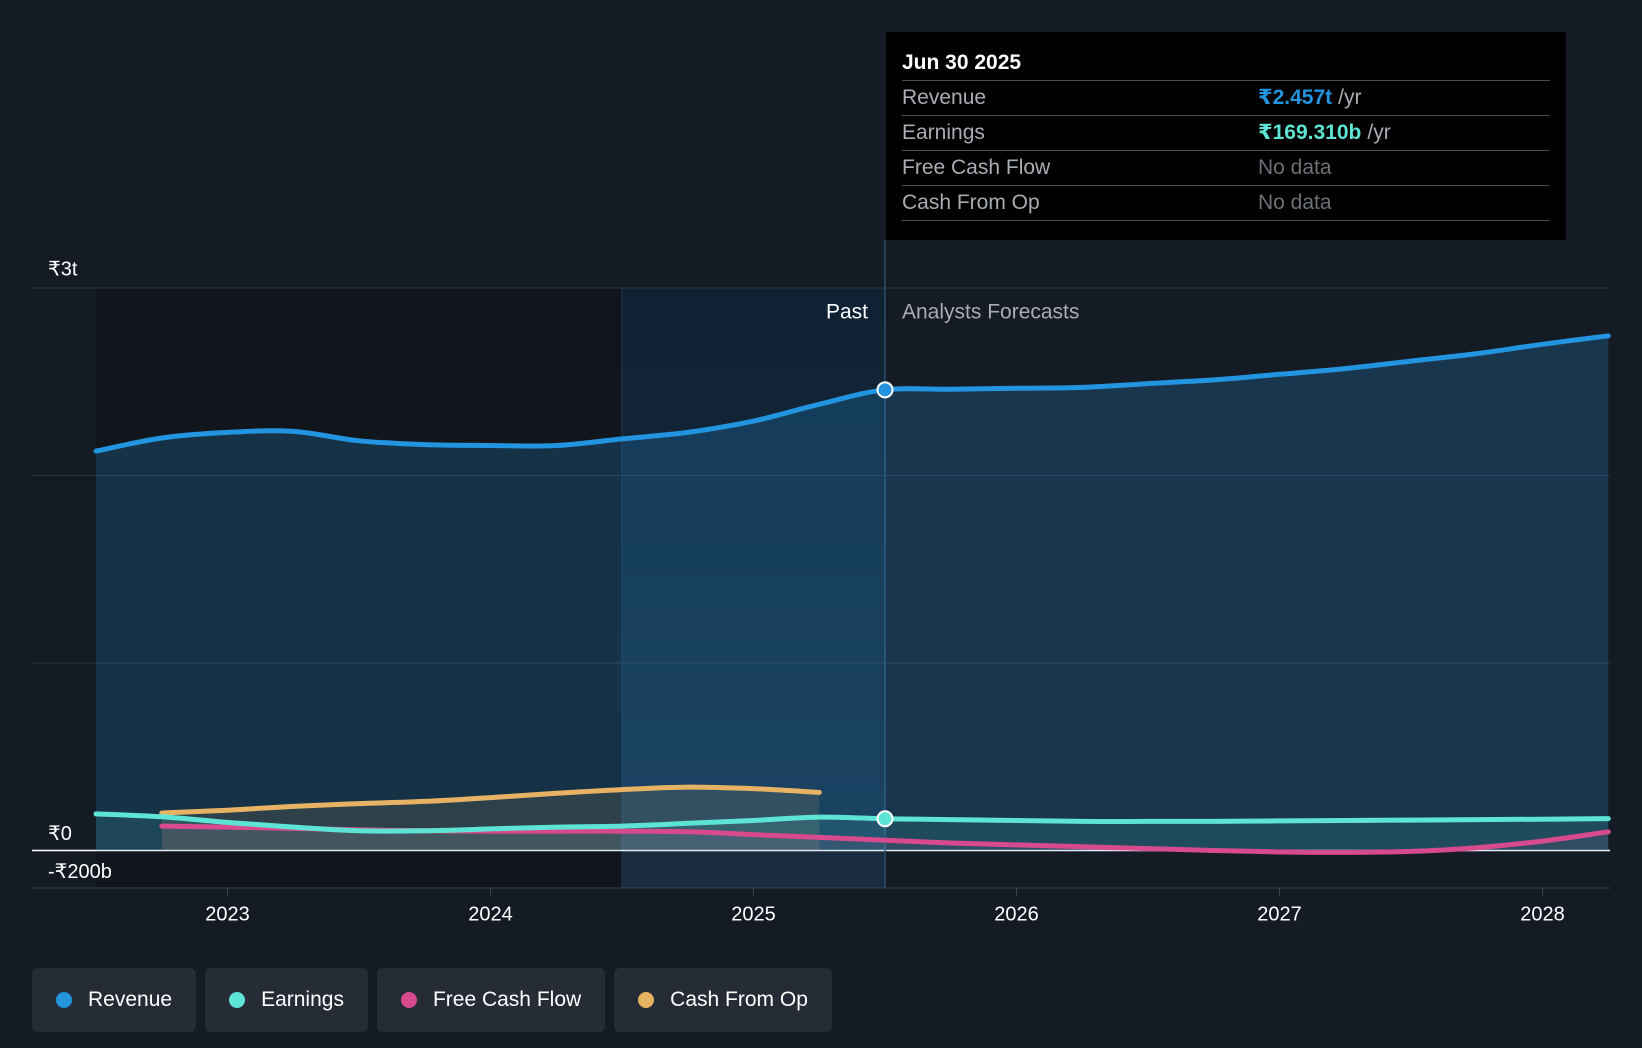  What do you see at coordinates (1279, 914) in the screenshot?
I see `x-tick-label: 2027` at bounding box center [1279, 914].